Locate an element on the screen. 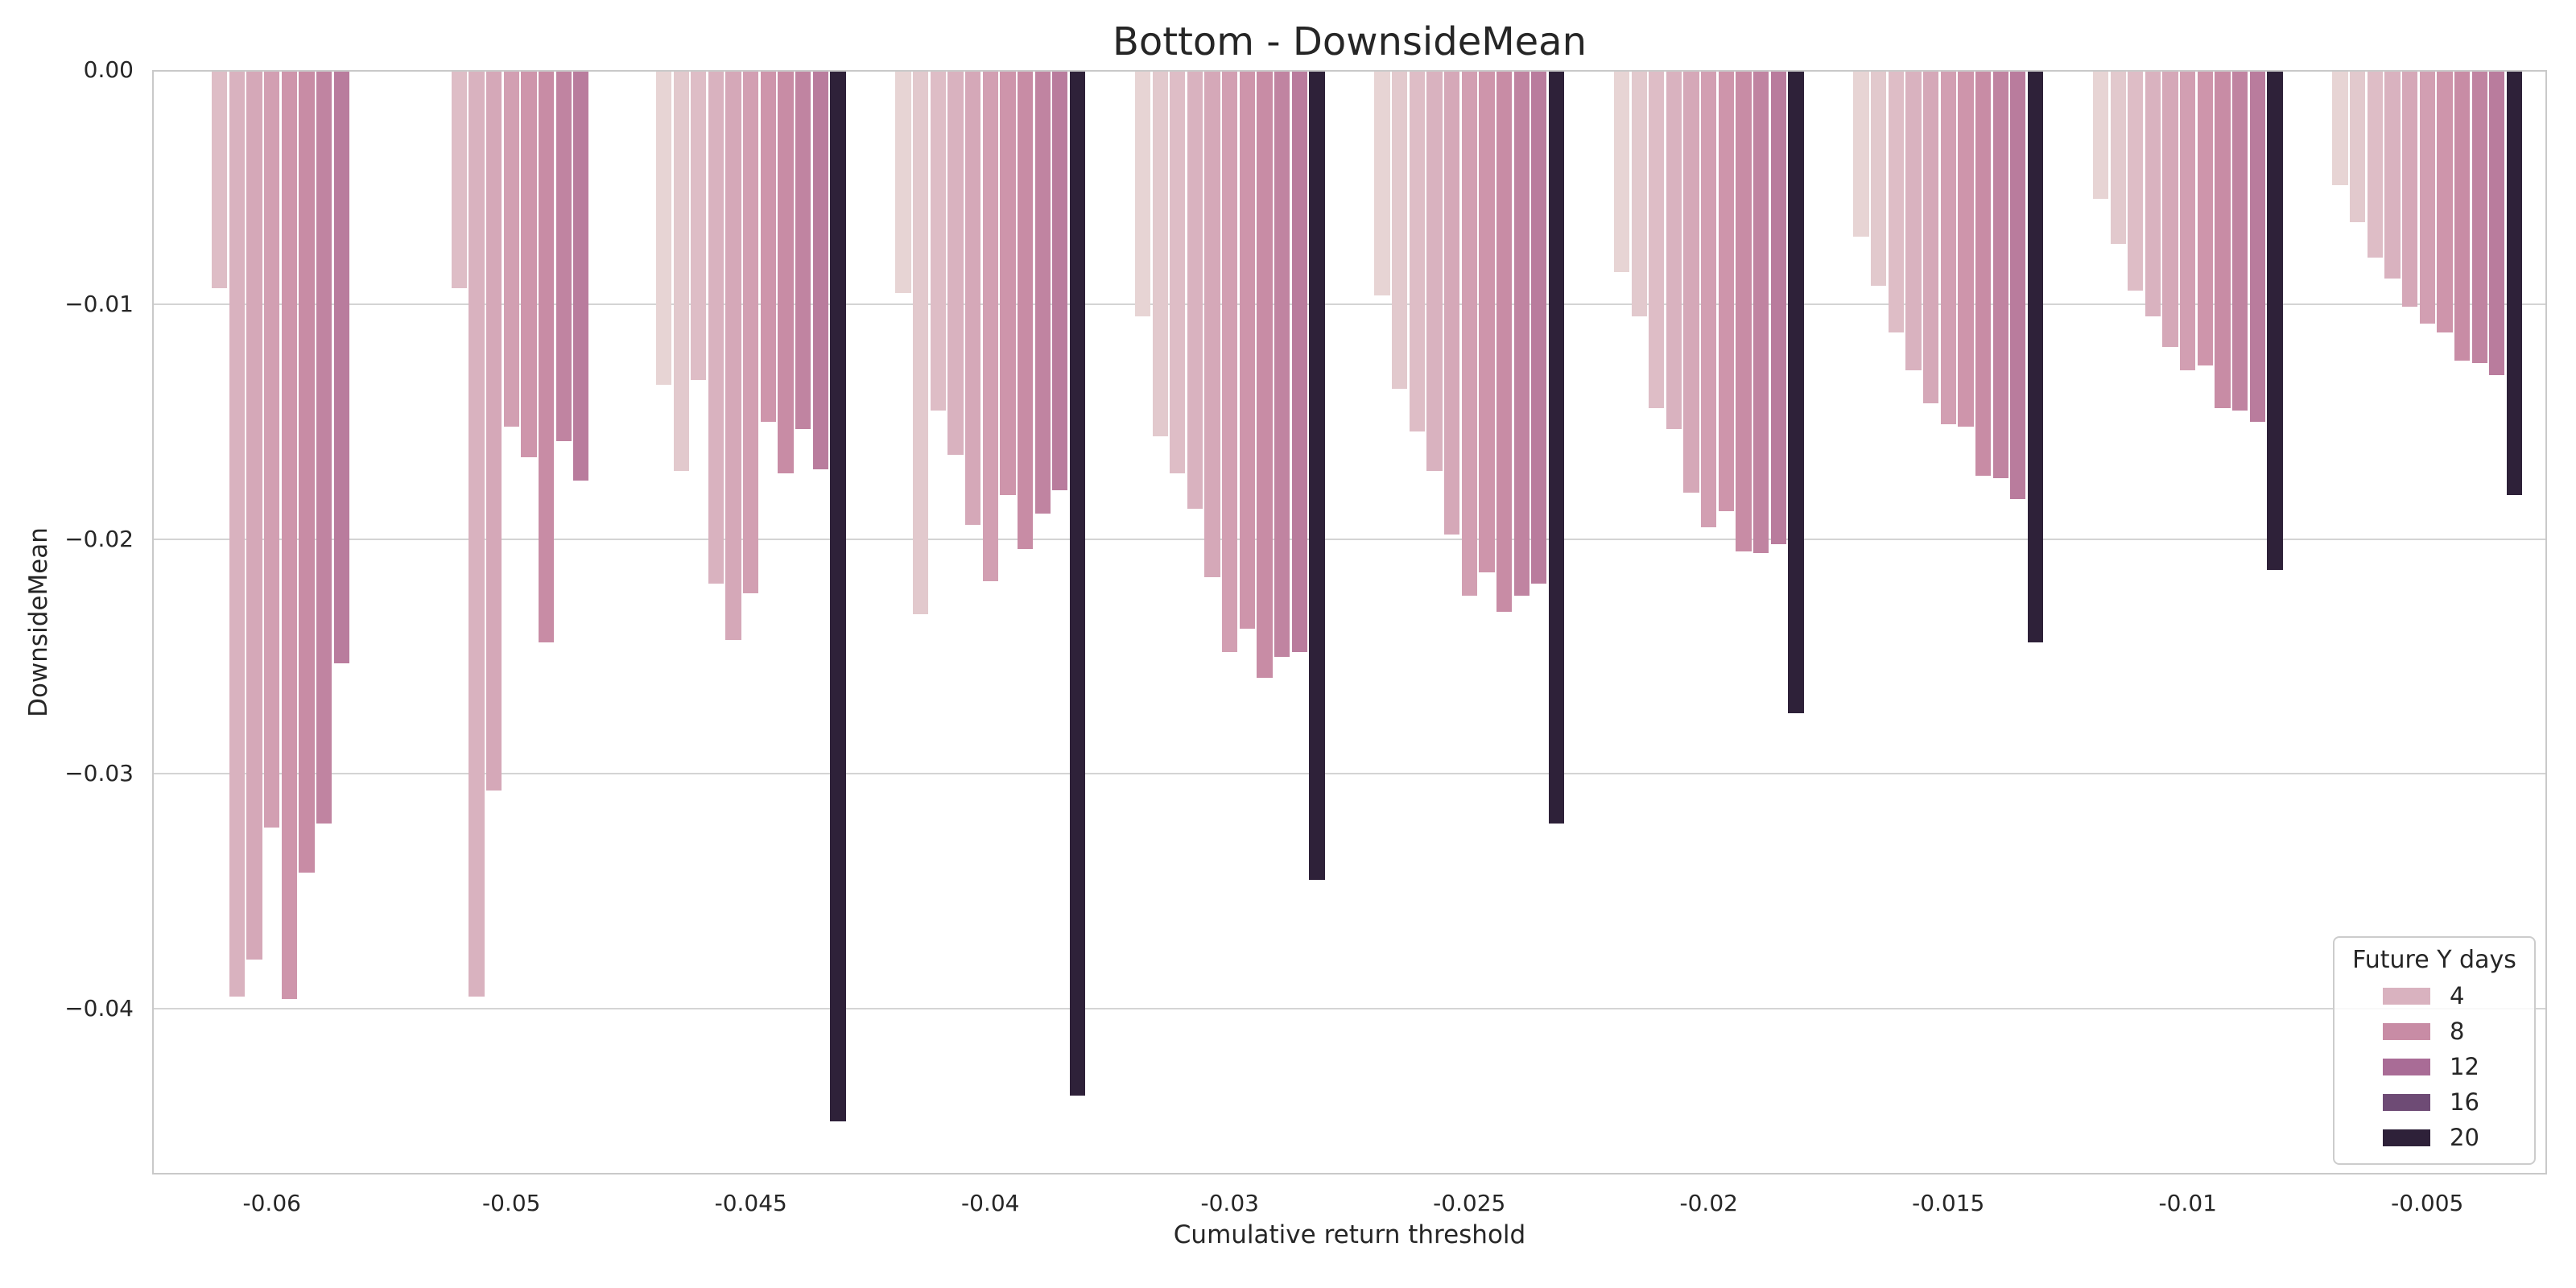 Image resolution: width=2576 pixels, height=1288 pixels. x-tick-label: -0.02 is located at coordinates (1708, 1203).